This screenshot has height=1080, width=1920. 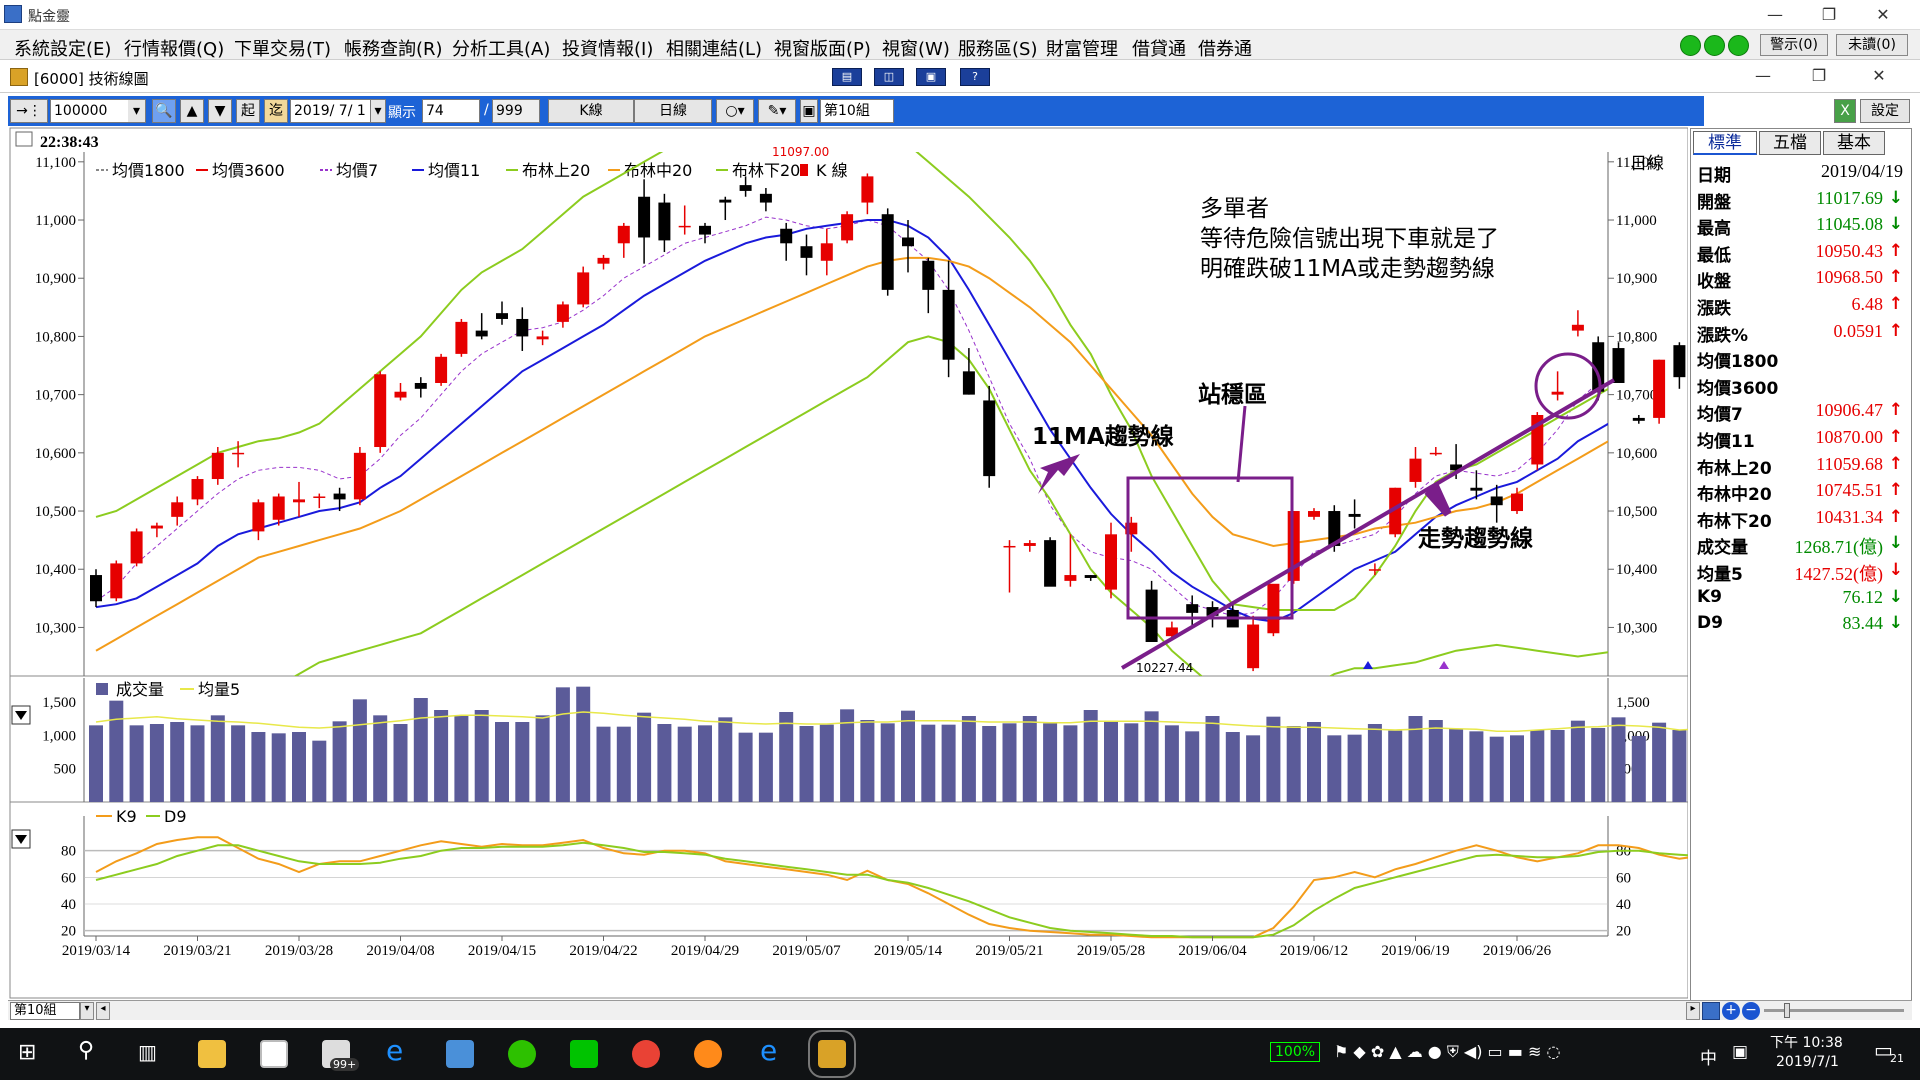 I want to click on period-dropdown: 日線, so click(x=673, y=111).